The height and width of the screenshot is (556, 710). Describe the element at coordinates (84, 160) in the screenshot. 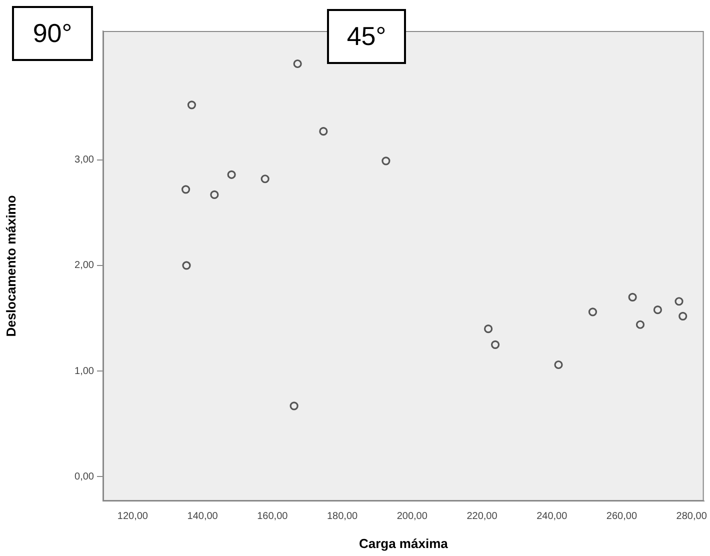

I see `y-tick-label: 3,00` at that location.